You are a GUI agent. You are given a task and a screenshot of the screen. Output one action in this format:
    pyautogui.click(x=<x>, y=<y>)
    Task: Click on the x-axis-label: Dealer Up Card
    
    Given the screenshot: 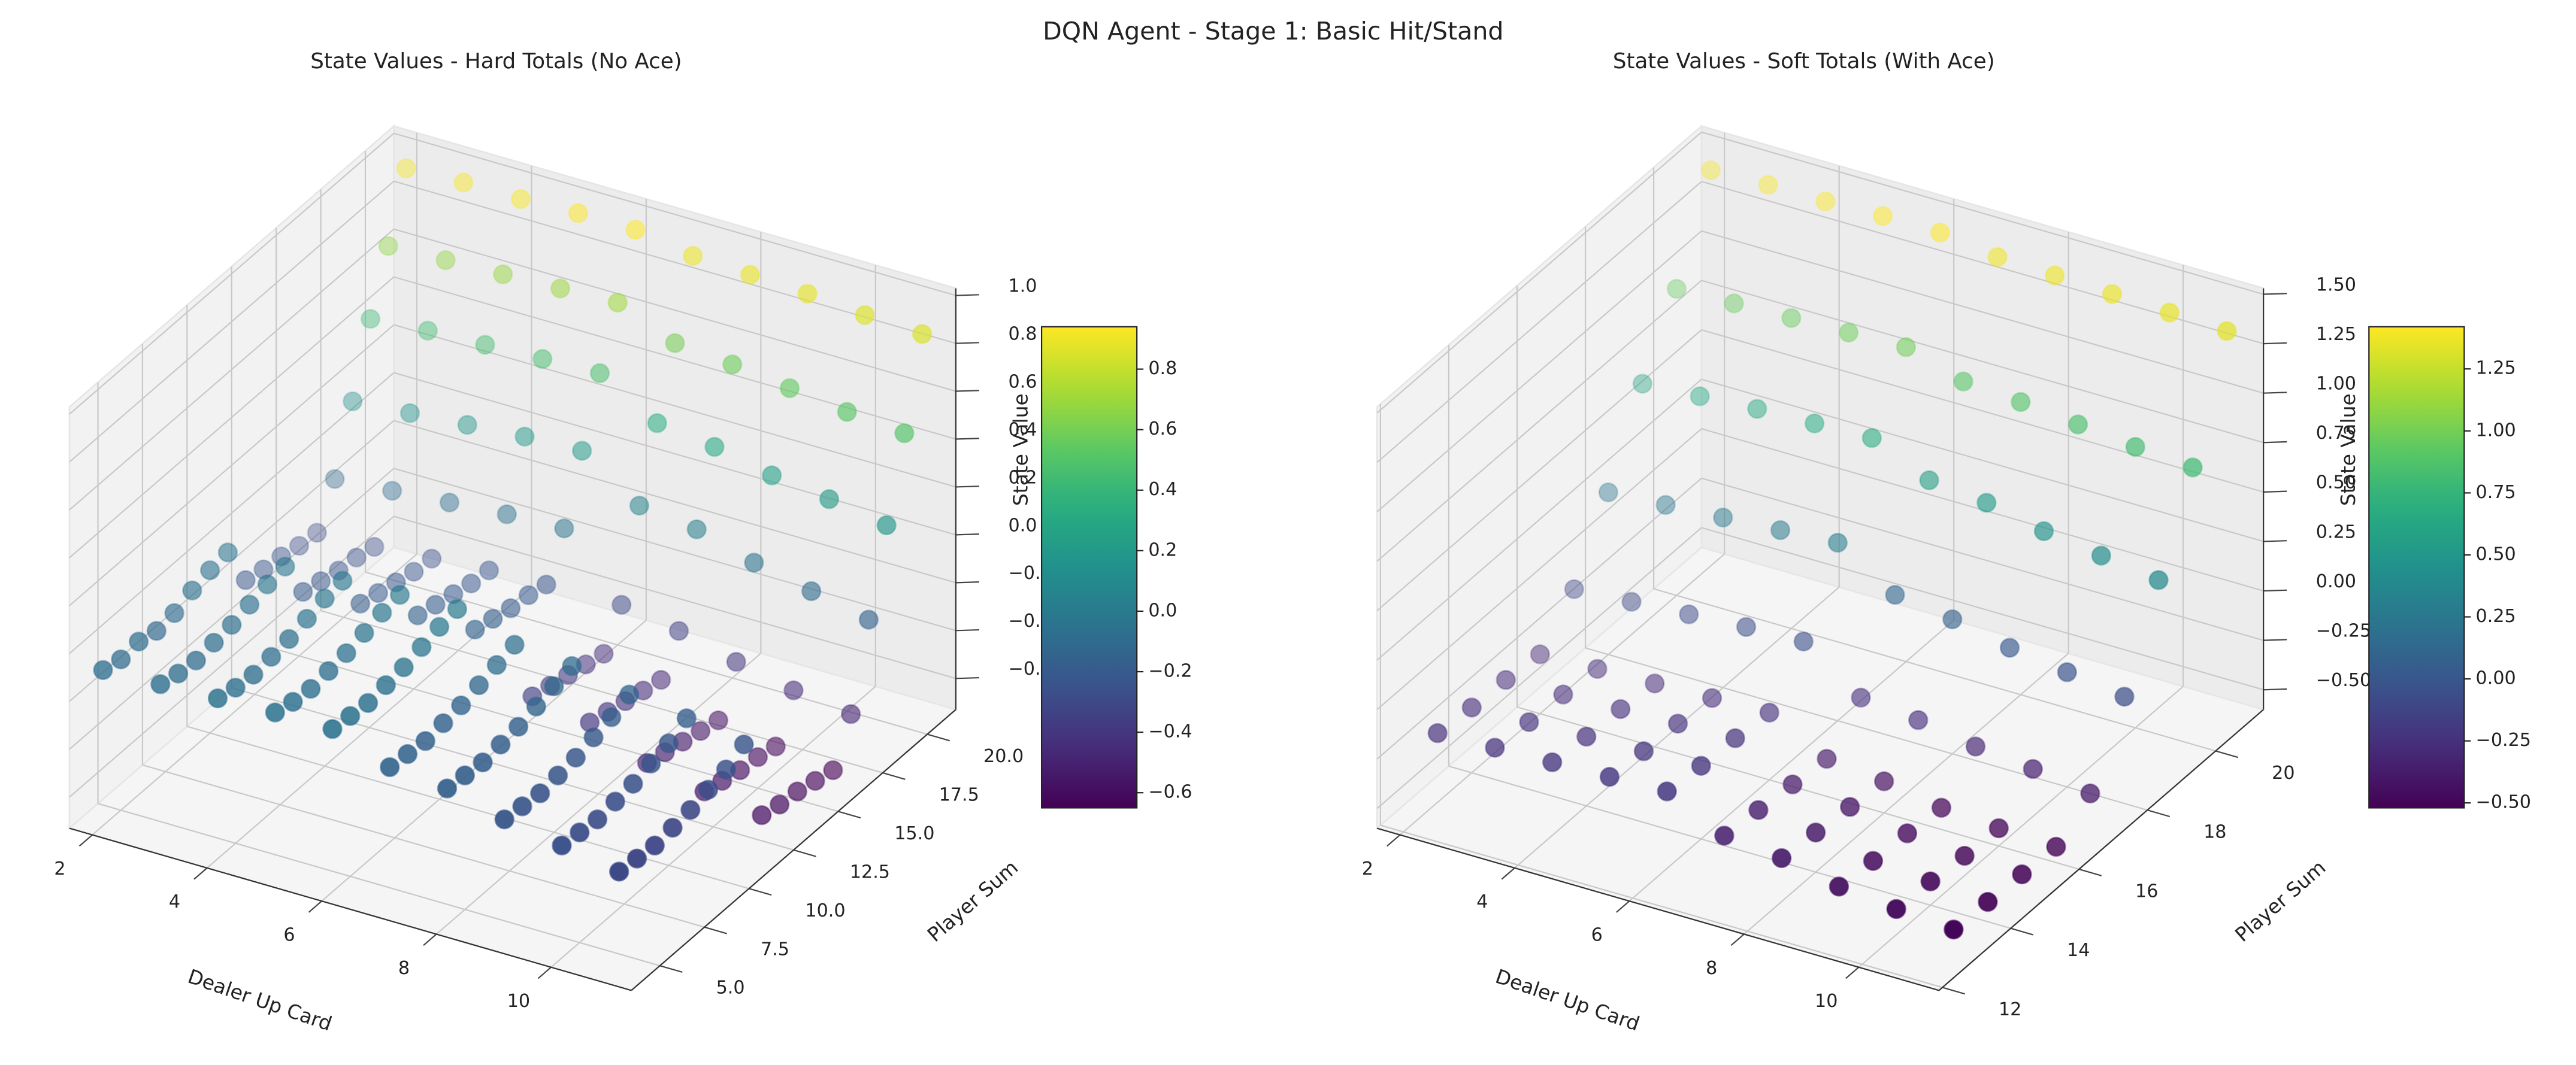 What is the action you would take?
    pyautogui.click(x=1568, y=1000)
    